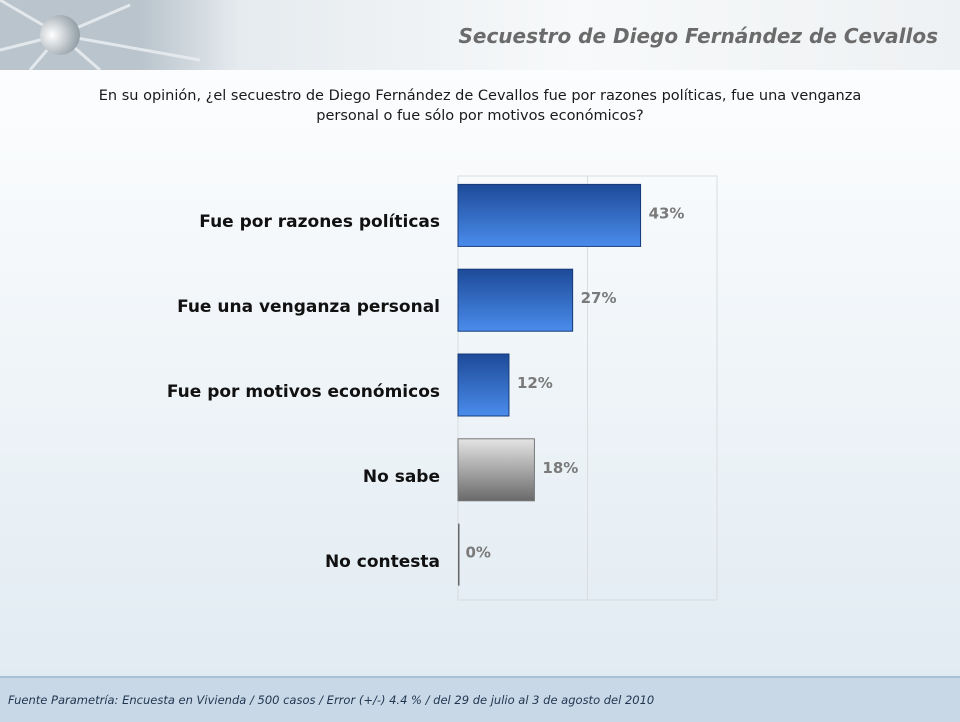  Describe the element at coordinates (308, 307) in the screenshot. I see `category-label: Fue una venganza personal` at that location.